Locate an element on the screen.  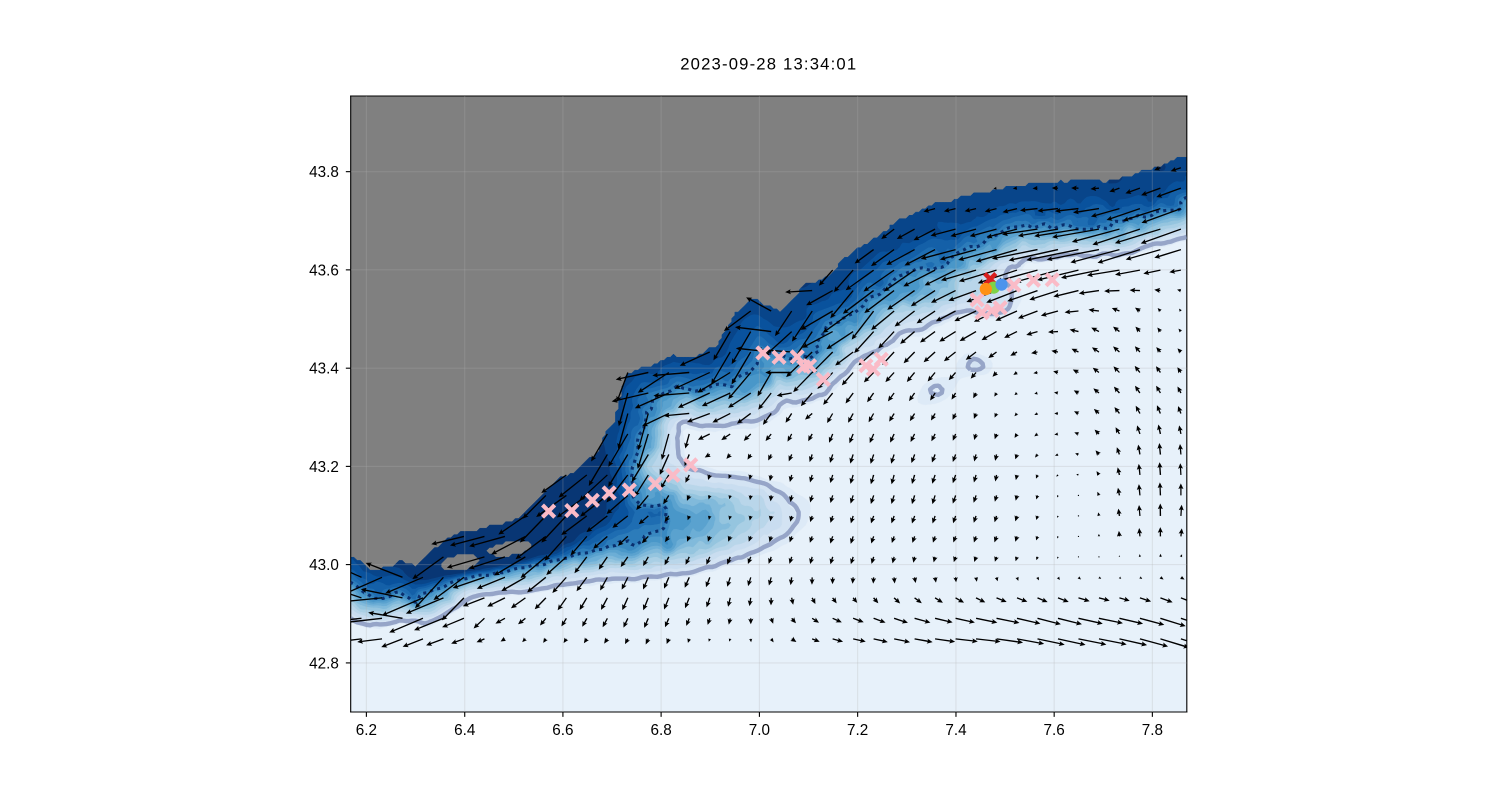
svg-text: 7.4 is located at coordinates (956, 730).